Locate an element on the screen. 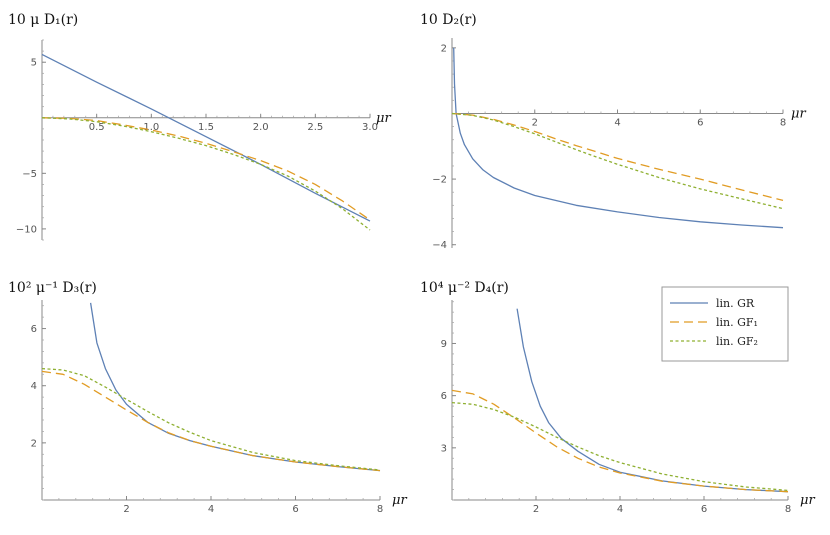  y-tick-label: 5 is located at coordinates (34, 63).